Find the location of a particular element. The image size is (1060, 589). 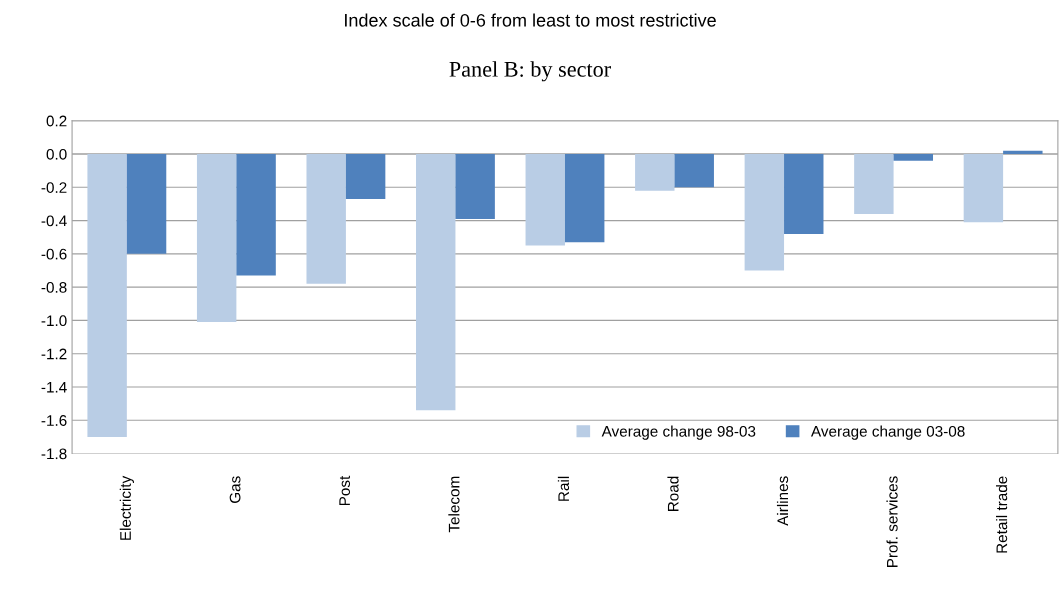

x-tick-label: Rail is located at coordinates (563, 488).